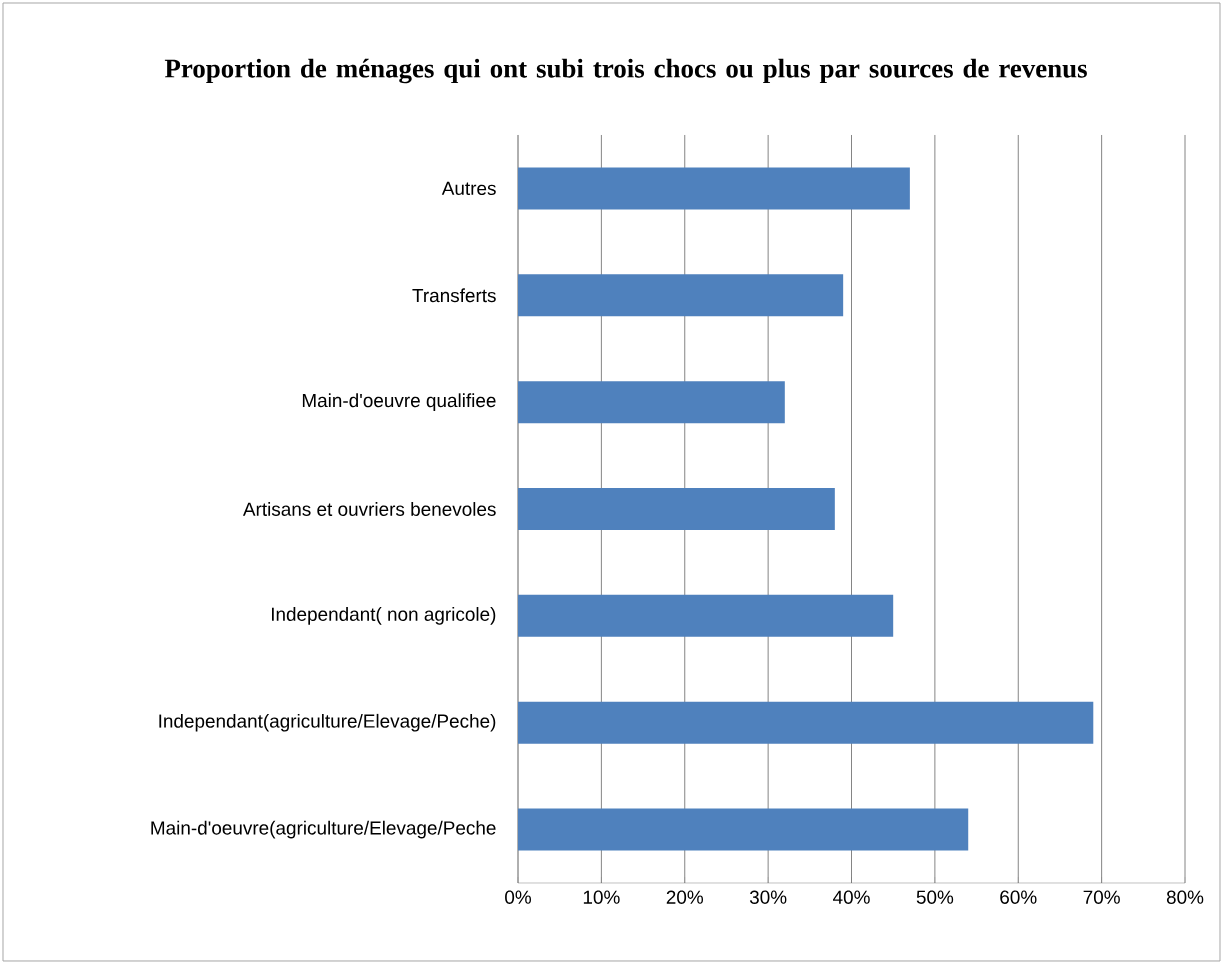  What do you see at coordinates (768, 897) in the screenshot?
I see `x-tick-label: 30%` at bounding box center [768, 897].